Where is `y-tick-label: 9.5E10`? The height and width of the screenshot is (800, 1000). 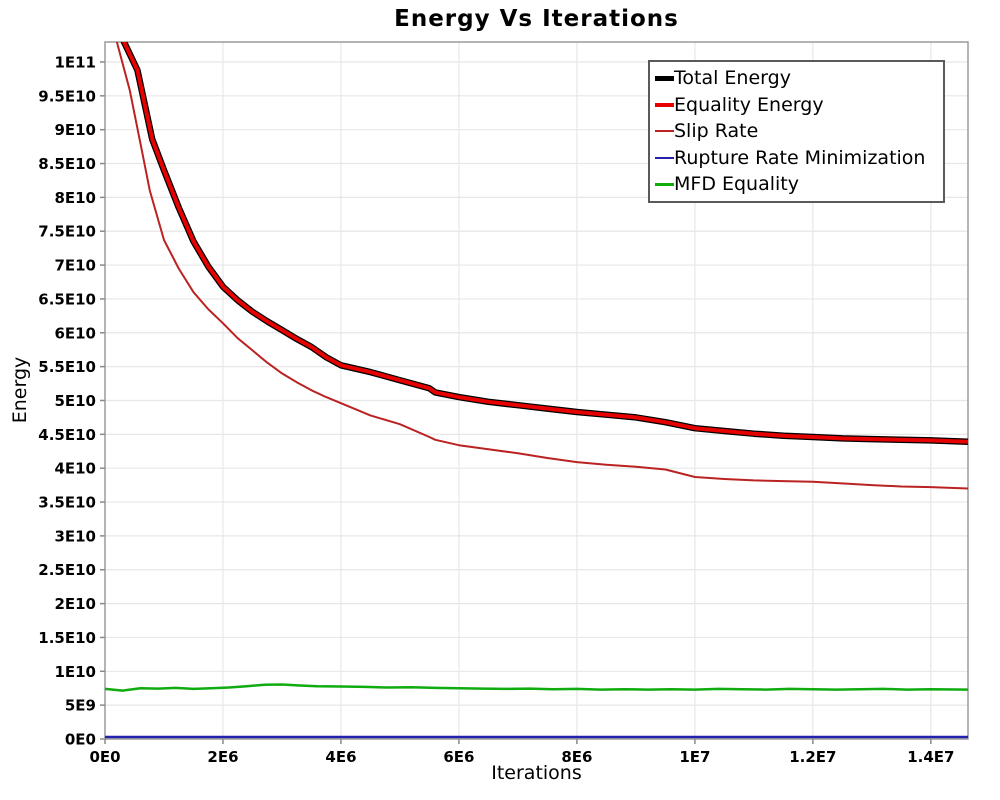
y-tick-label: 9.5E10 is located at coordinates (67, 96).